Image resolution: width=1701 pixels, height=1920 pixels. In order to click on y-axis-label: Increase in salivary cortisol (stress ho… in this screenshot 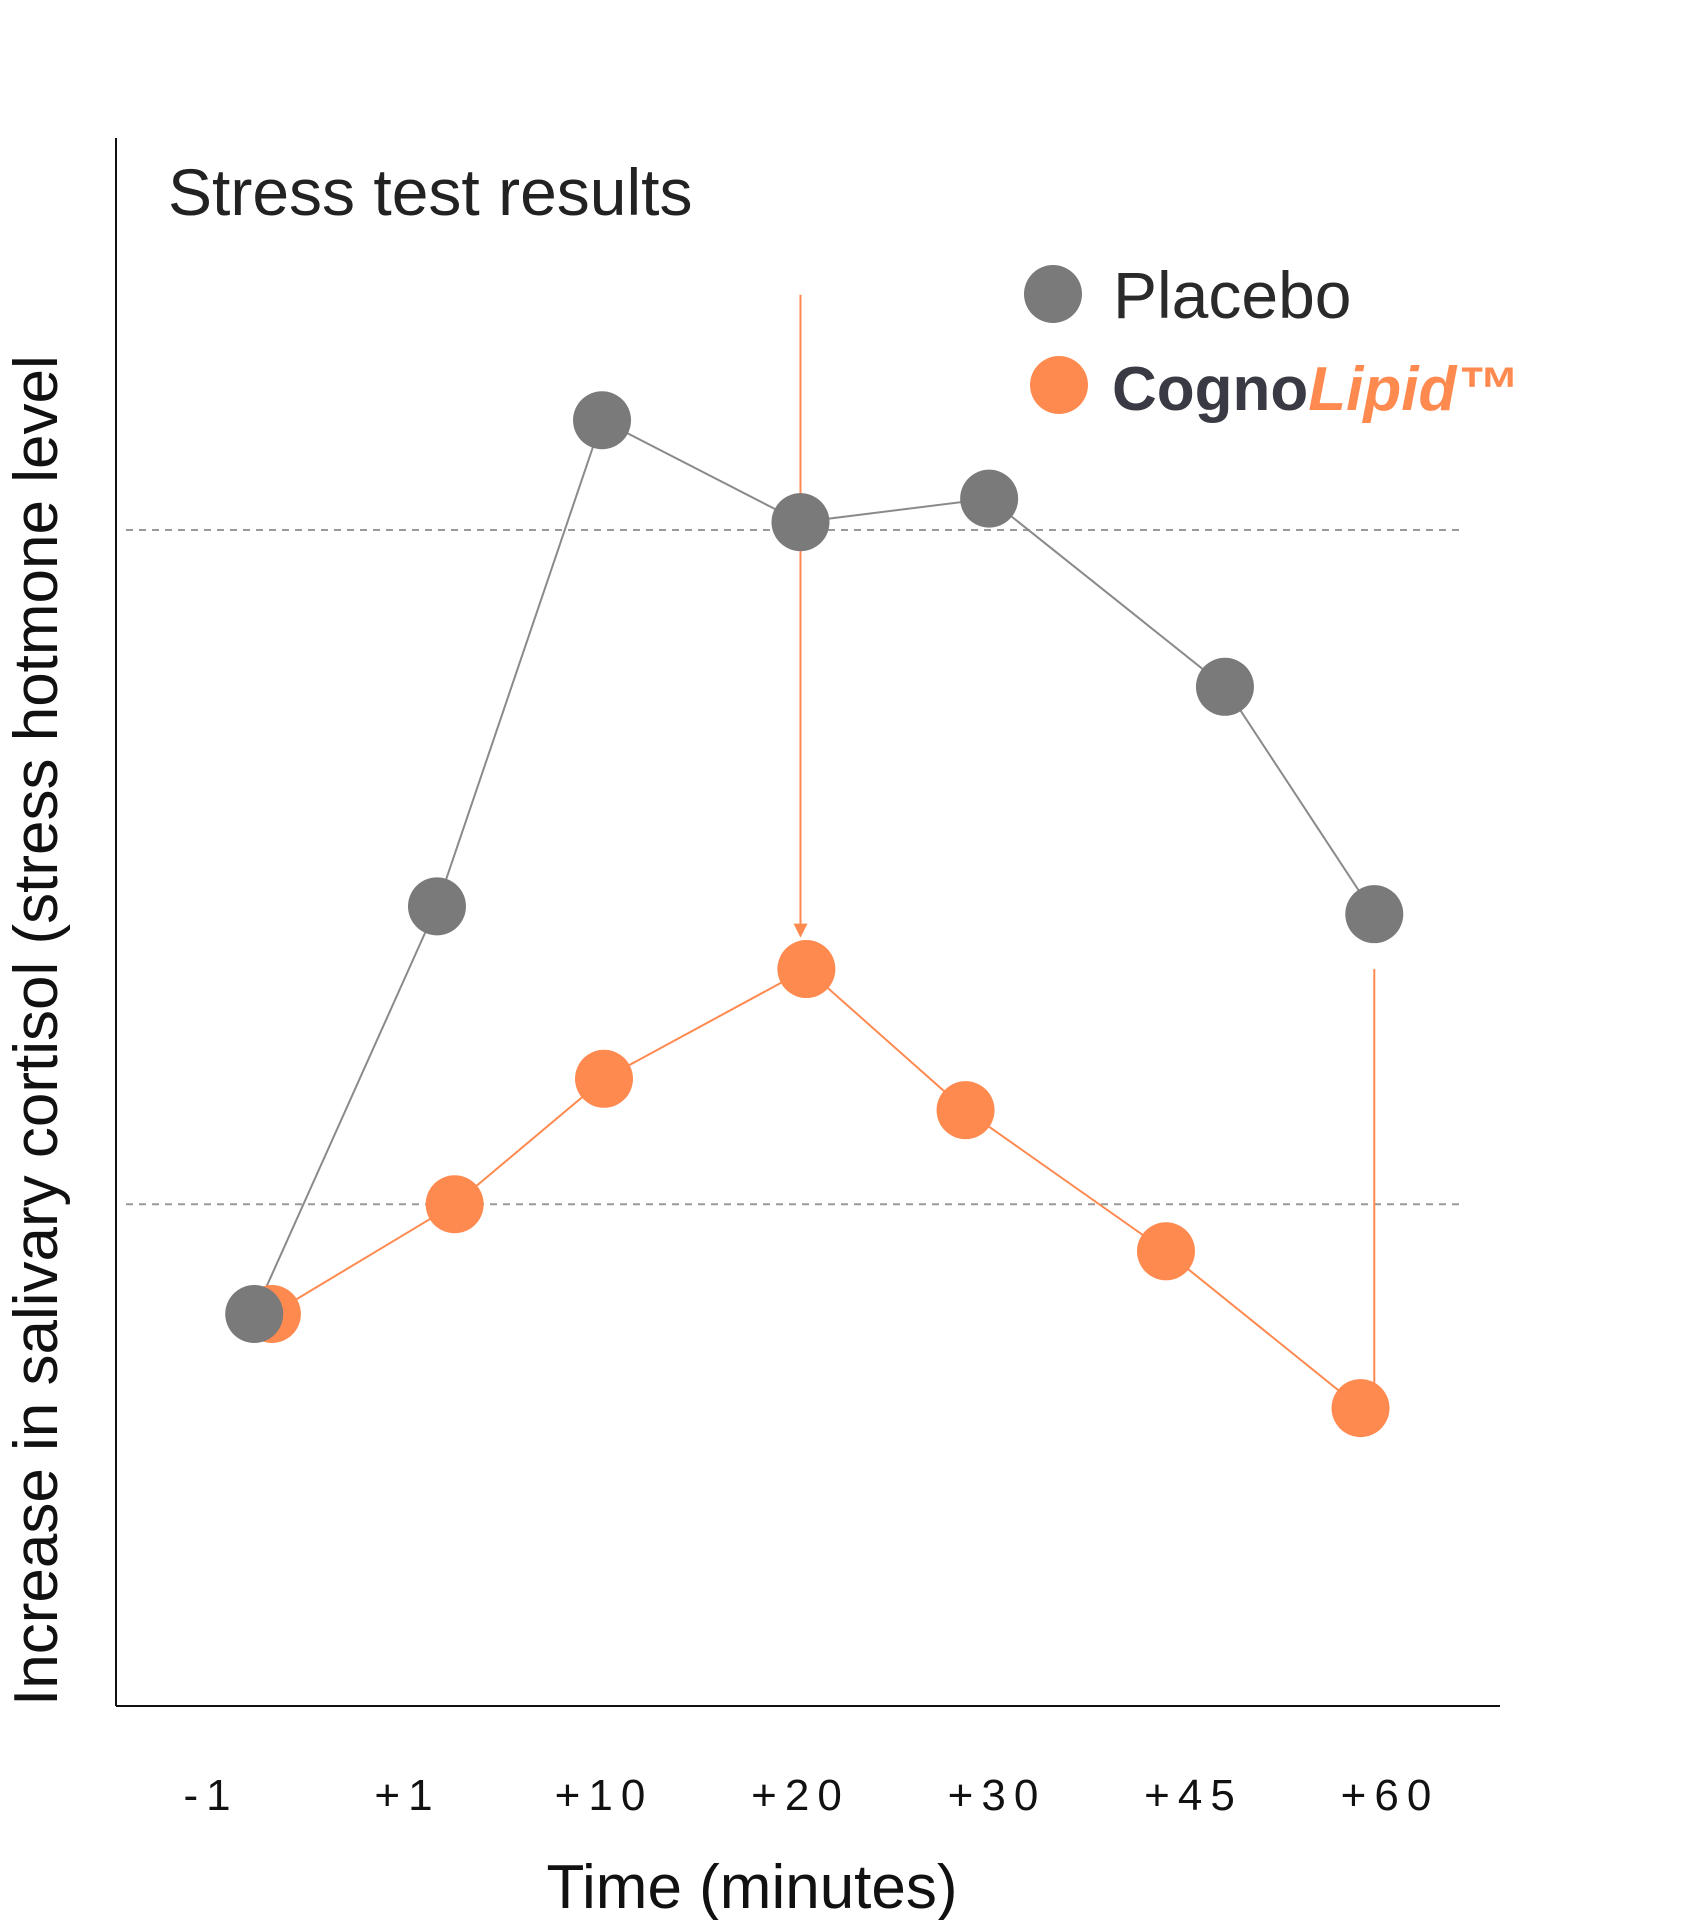, I will do `click(36, 1030)`.